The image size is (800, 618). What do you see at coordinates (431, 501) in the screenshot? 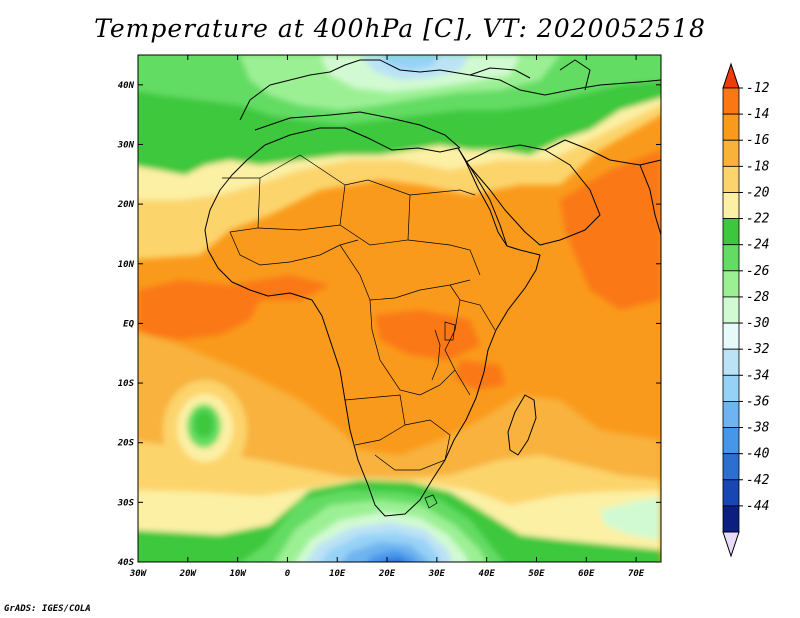
I see `border-lesotho` at bounding box center [431, 501].